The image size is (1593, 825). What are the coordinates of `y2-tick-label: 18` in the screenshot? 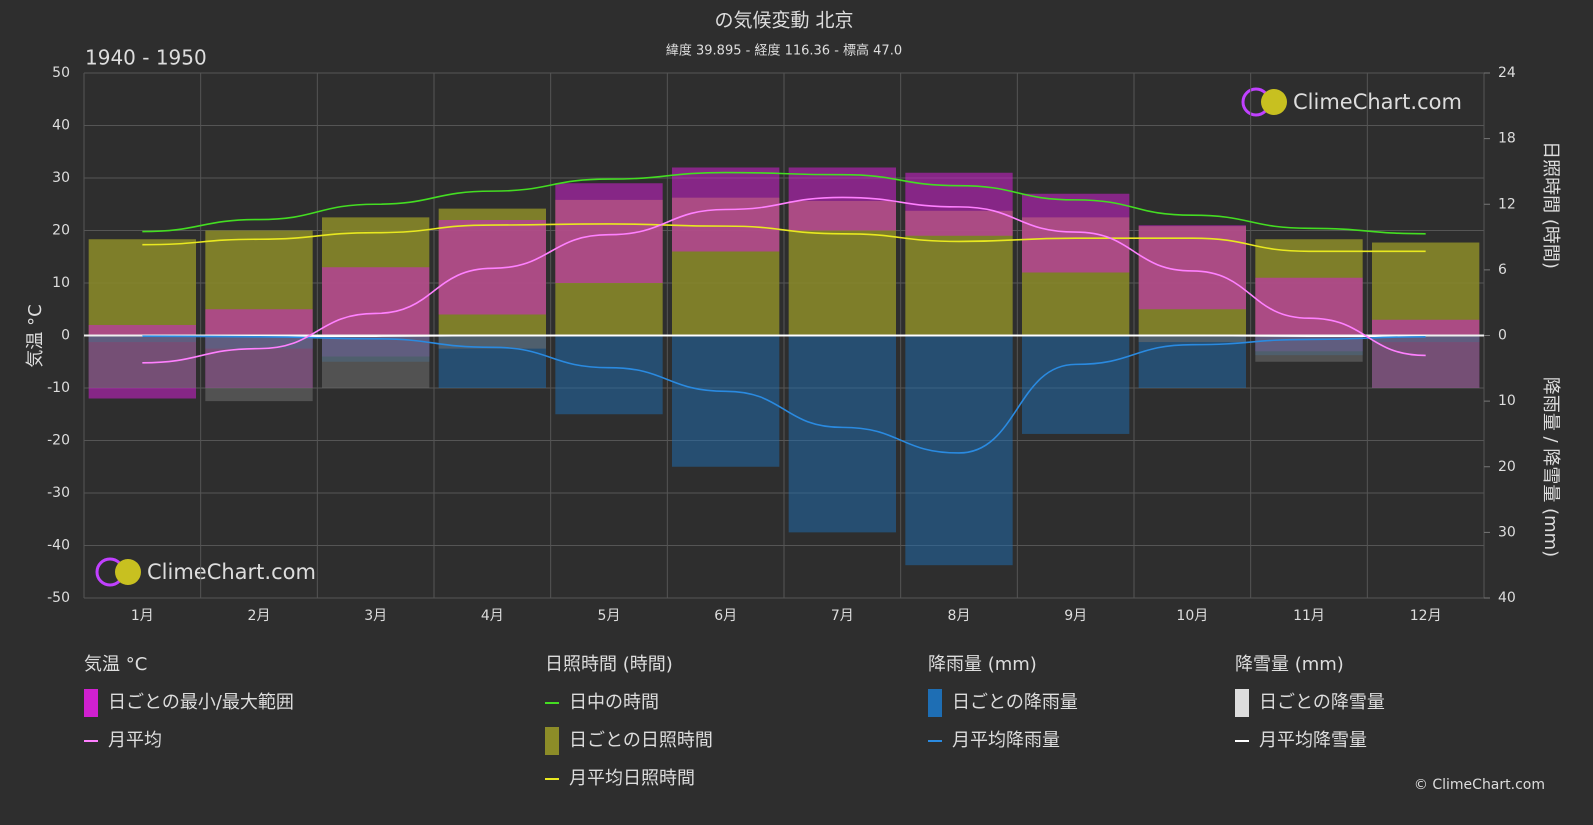 It's located at (1507, 139).